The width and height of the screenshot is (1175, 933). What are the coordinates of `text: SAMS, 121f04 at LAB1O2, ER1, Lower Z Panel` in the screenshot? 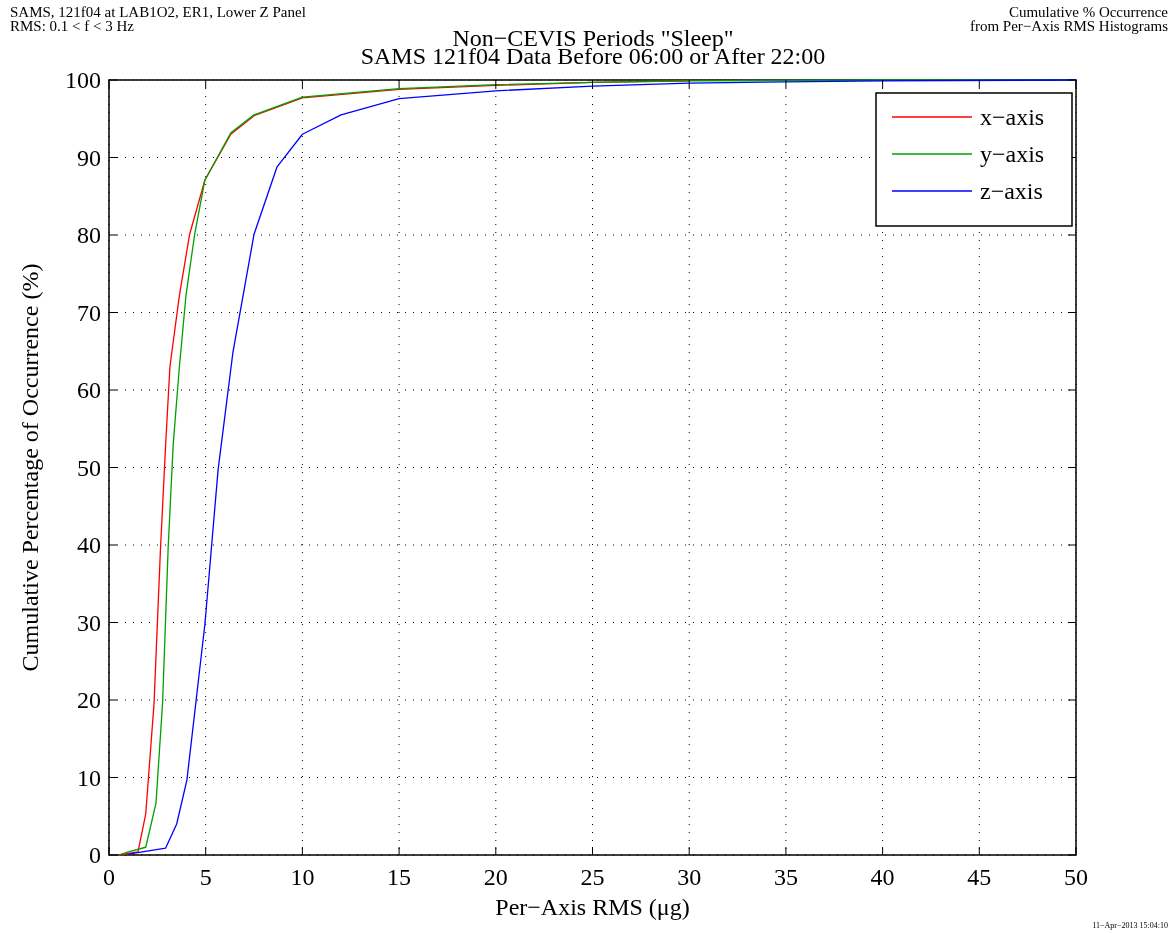 It's located at (158, 12).